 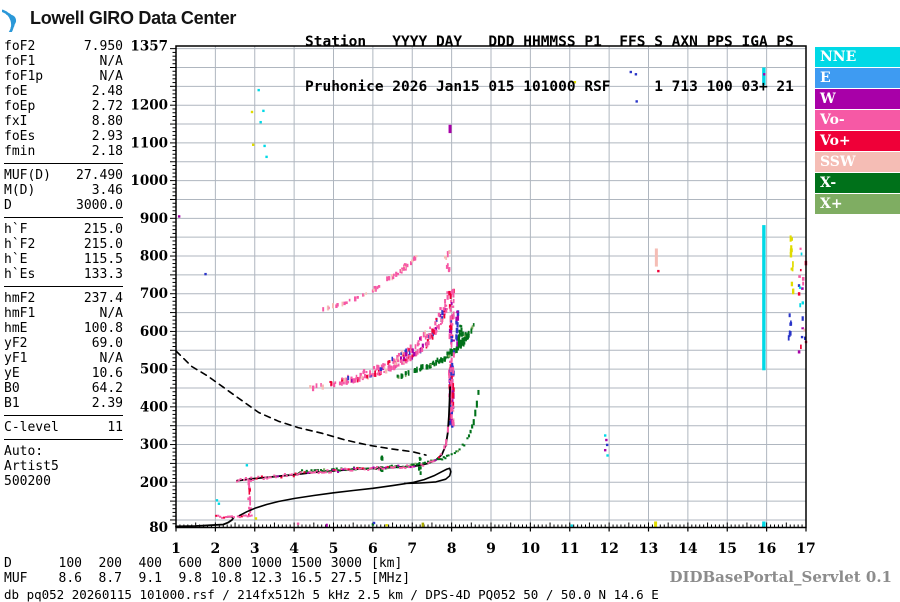 What do you see at coordinates (103, 259) in the screenshot?
I see `param-value: 115.5` at bounding box center [103, 259].